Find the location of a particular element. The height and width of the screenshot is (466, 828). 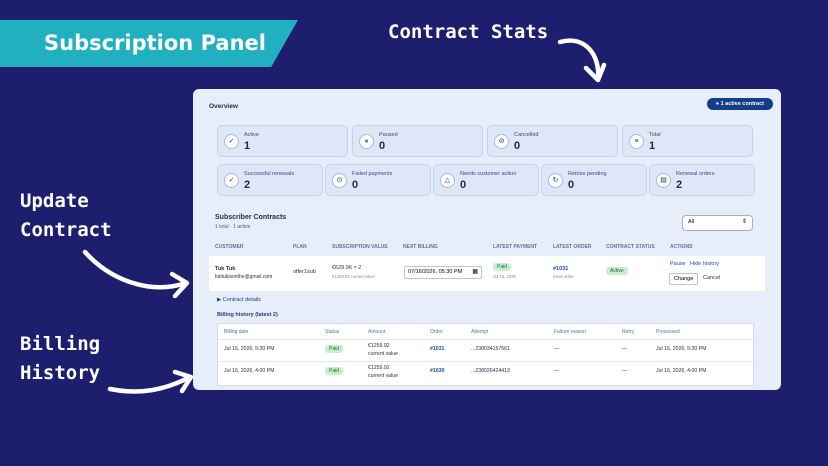

stat-card: ⏸ Paused 0 is located at coordinates (417, 141).